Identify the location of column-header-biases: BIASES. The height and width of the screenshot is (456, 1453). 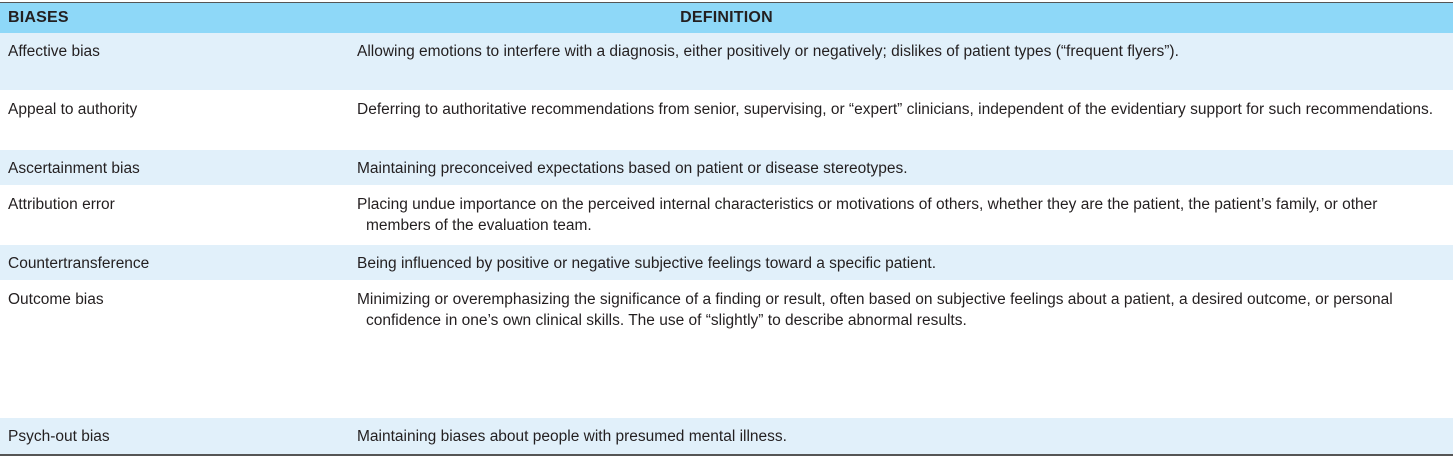
(38, 17).